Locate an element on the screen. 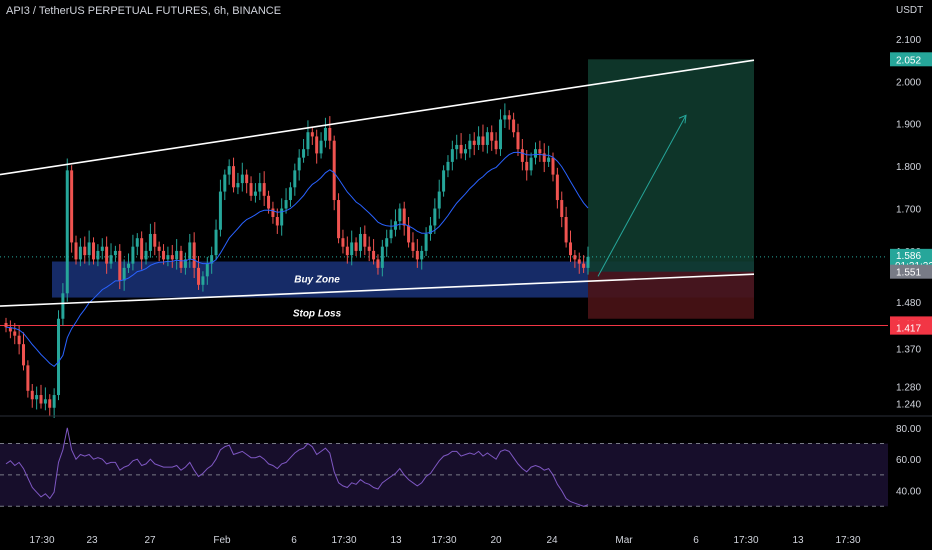 The height and width of the screenshot is (550, 932). channel-lower-line is located at coordinates (377, 290).